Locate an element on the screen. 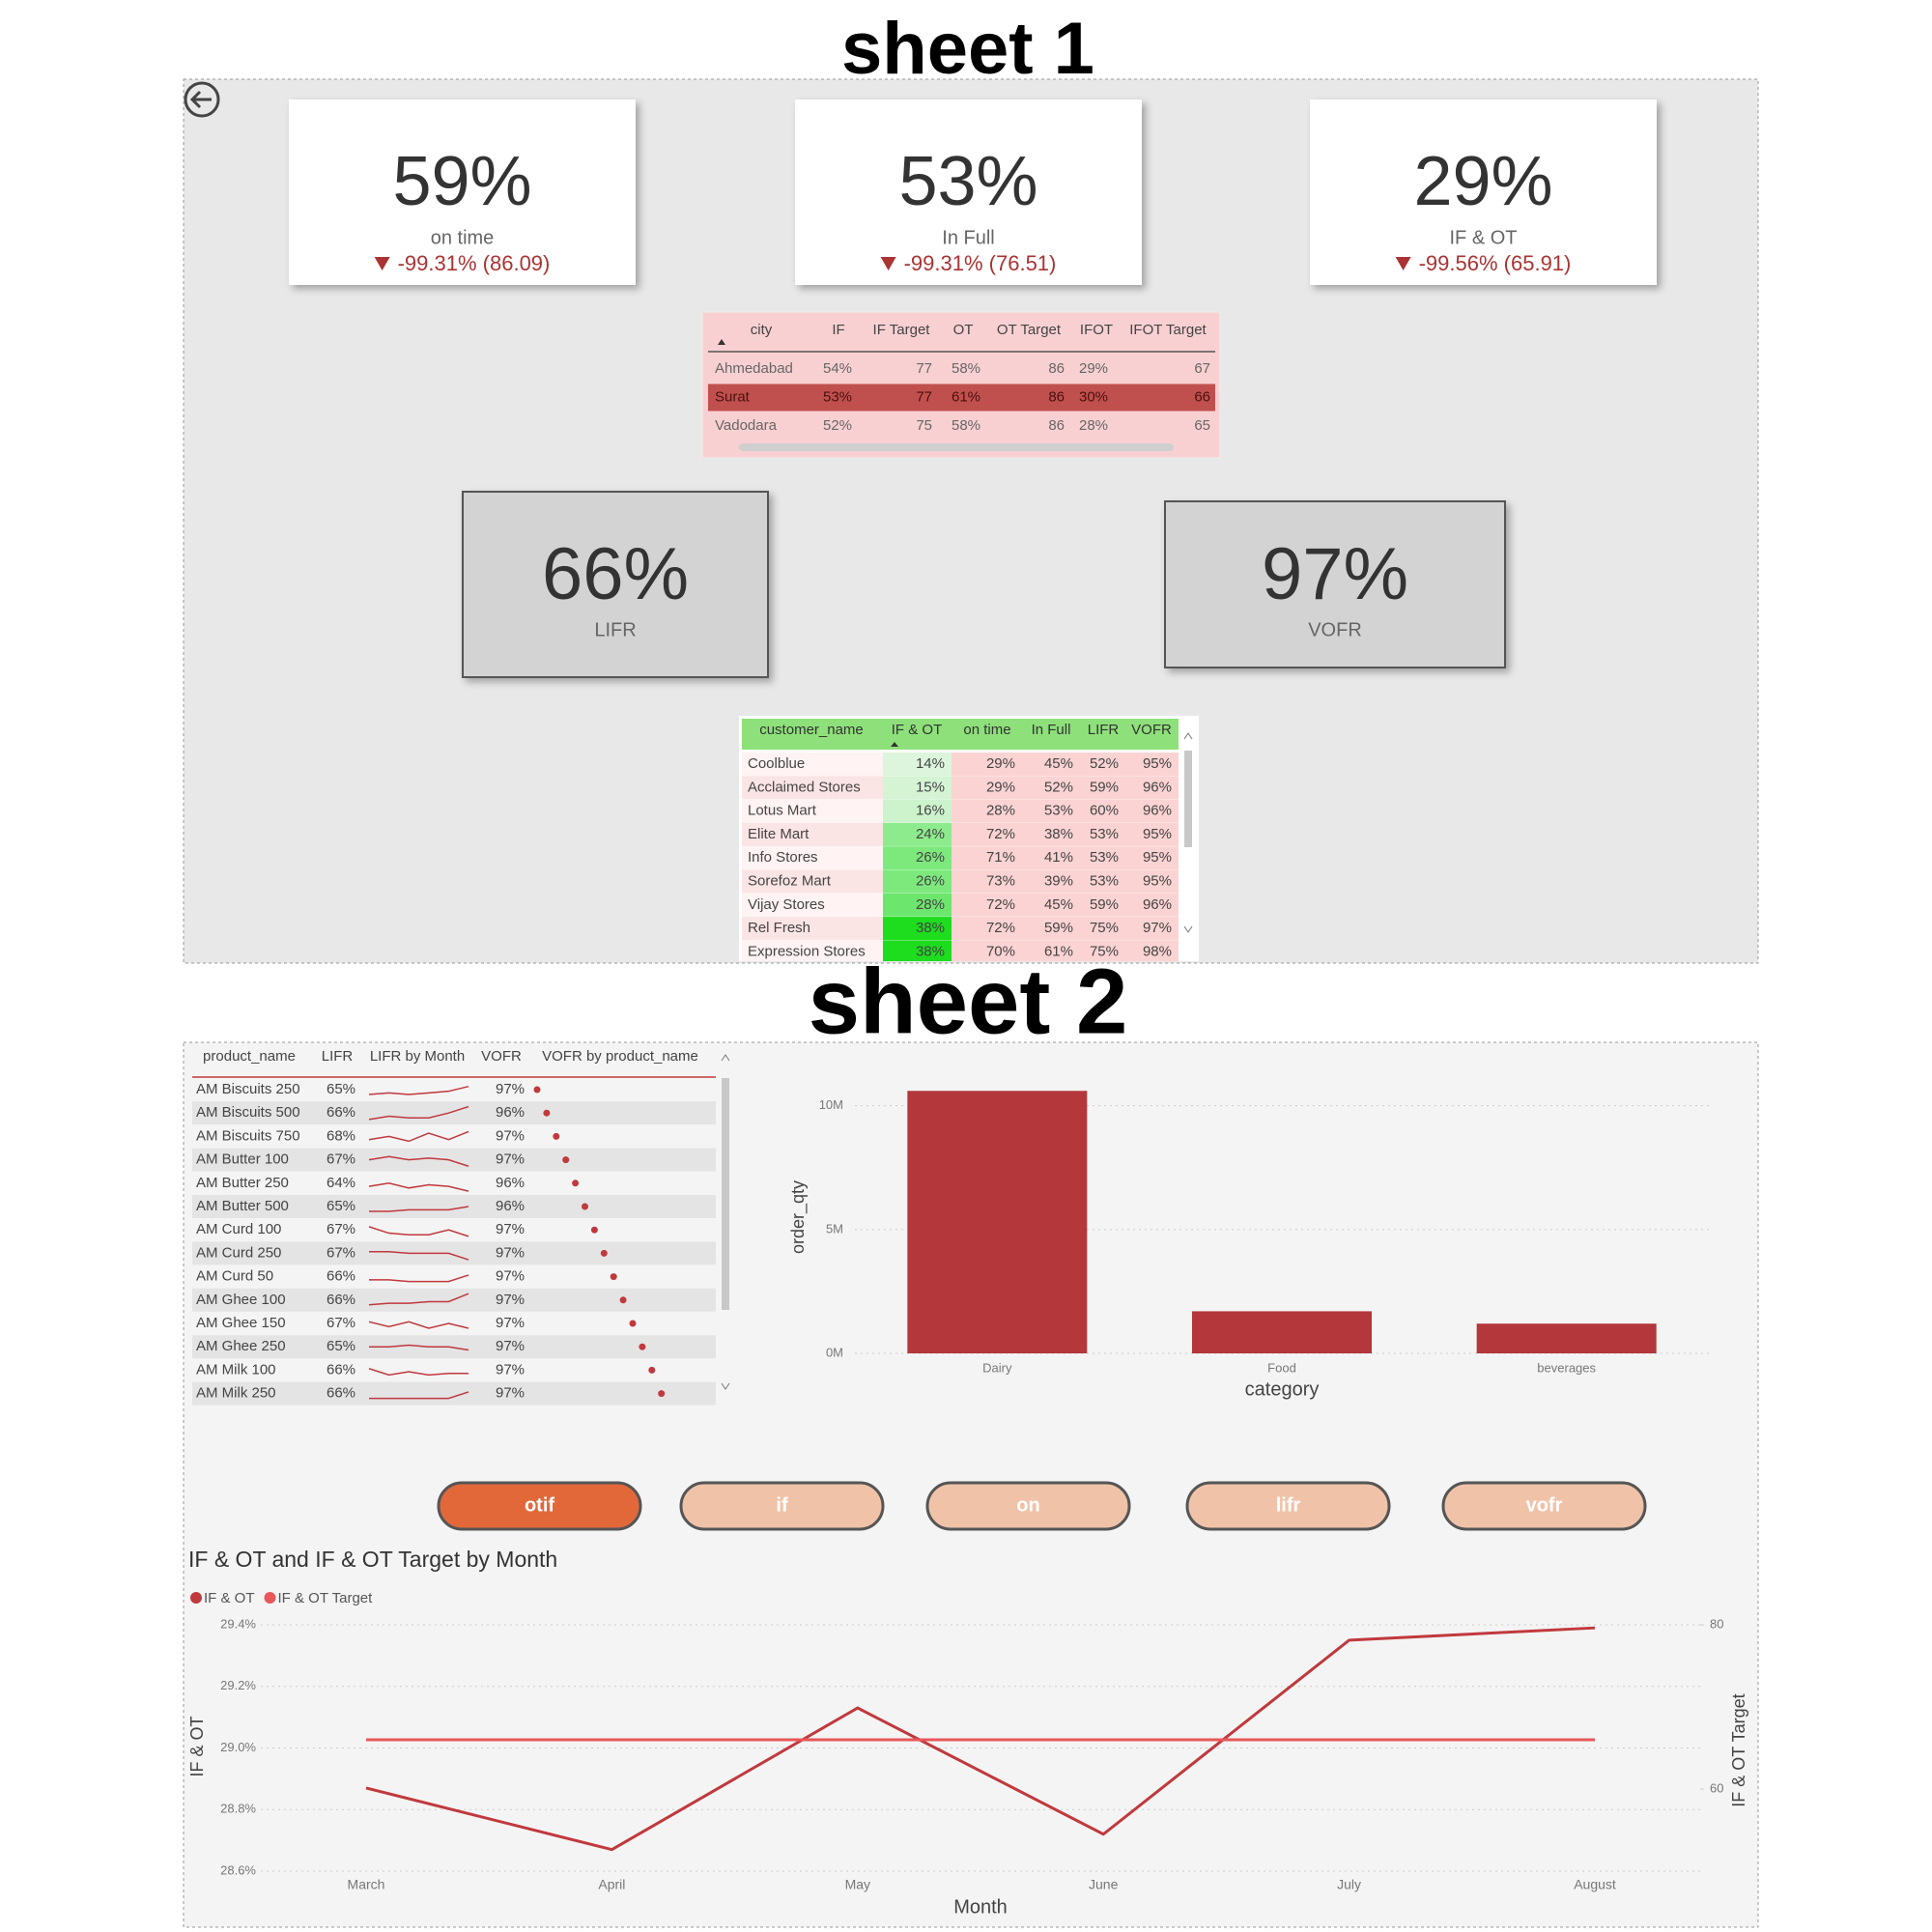  filter-button: lifr is located at coordinates (1288, 1506).